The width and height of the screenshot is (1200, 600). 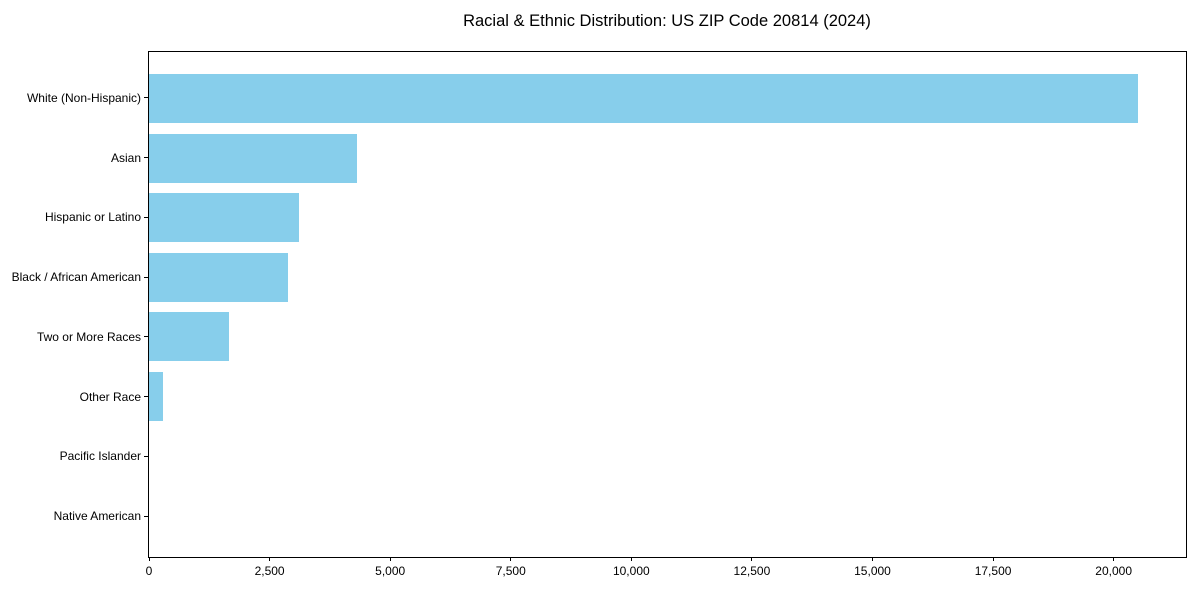 What do you see at coordinates (510, 571) in the screenshot?
I see `x-tick-label: 7,500` at bounding box center [510, 571].